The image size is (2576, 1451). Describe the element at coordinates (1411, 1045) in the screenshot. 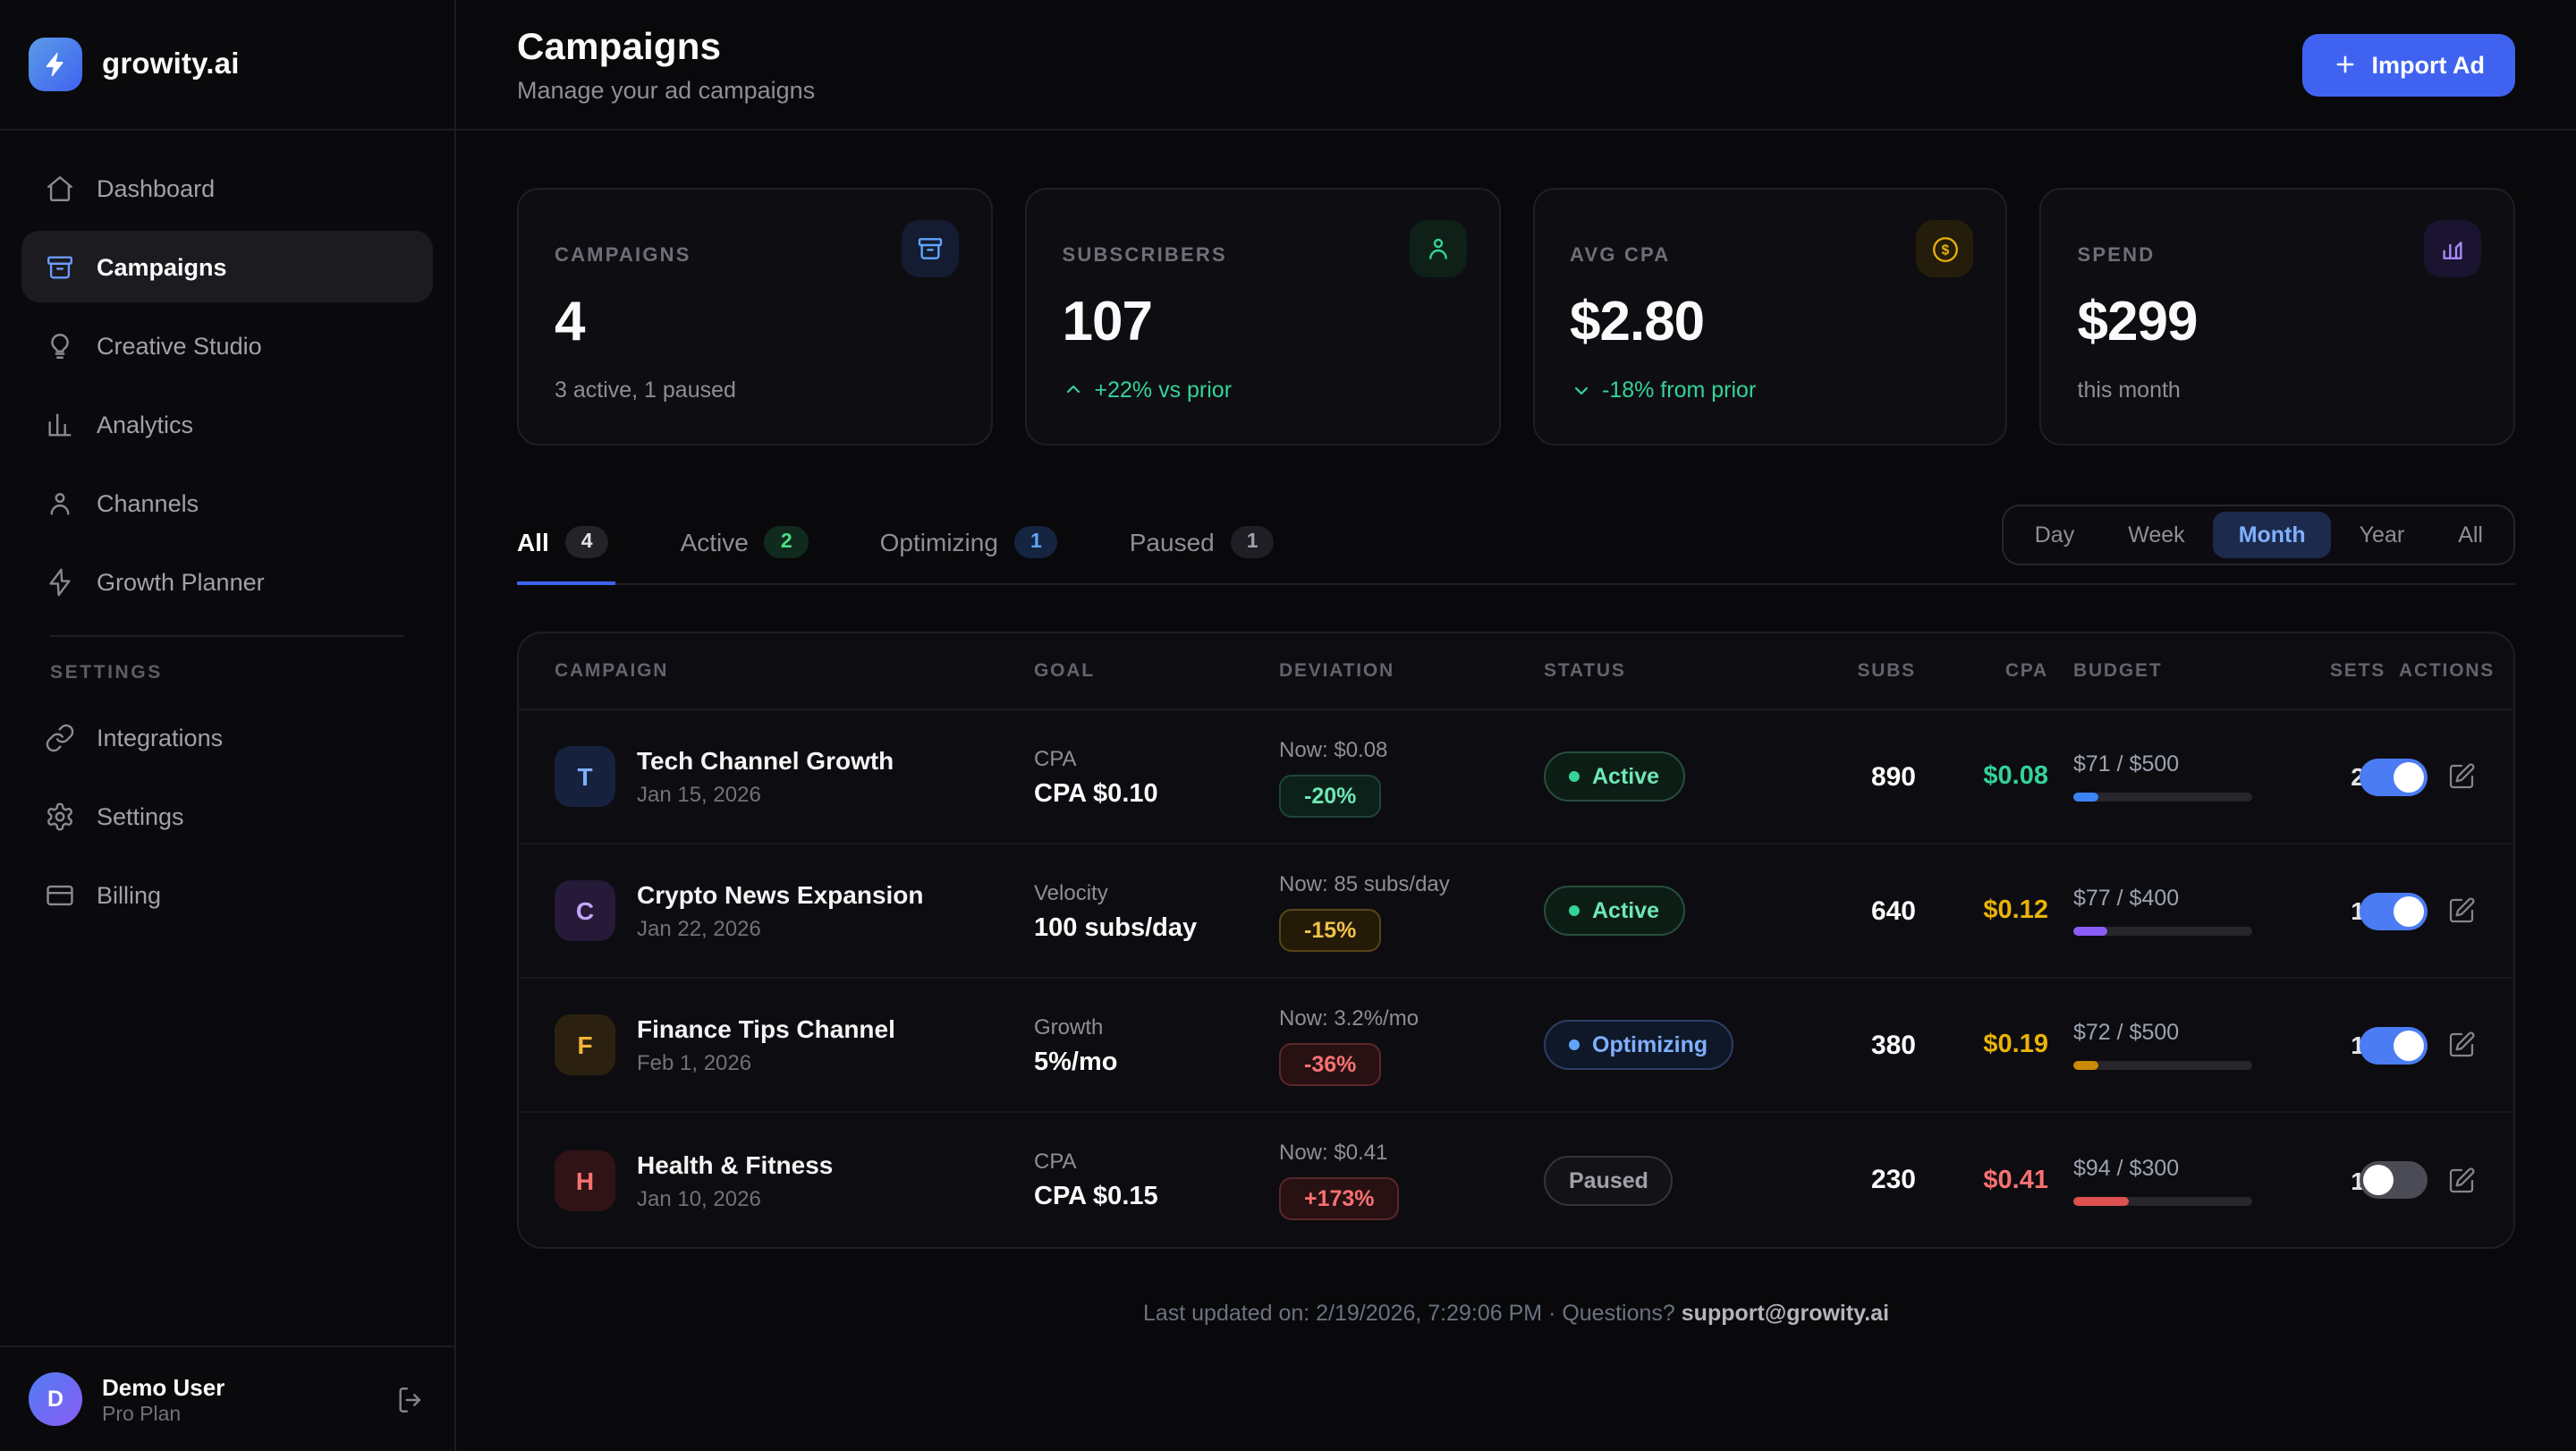

I see `deviation-cell: Now: 3.2%/mo -36%` at that location.